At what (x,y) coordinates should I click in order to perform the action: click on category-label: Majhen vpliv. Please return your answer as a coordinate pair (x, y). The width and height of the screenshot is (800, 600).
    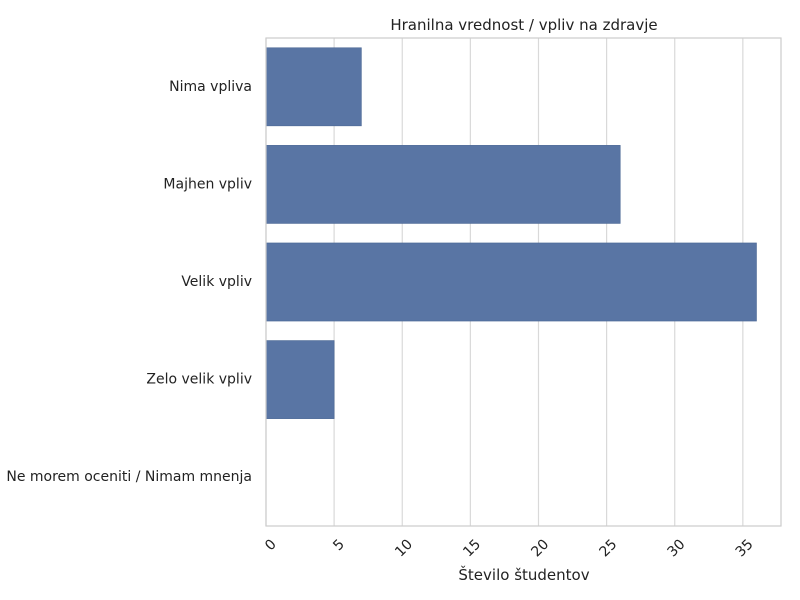
    Looking at the image, I should click on (207, 184).